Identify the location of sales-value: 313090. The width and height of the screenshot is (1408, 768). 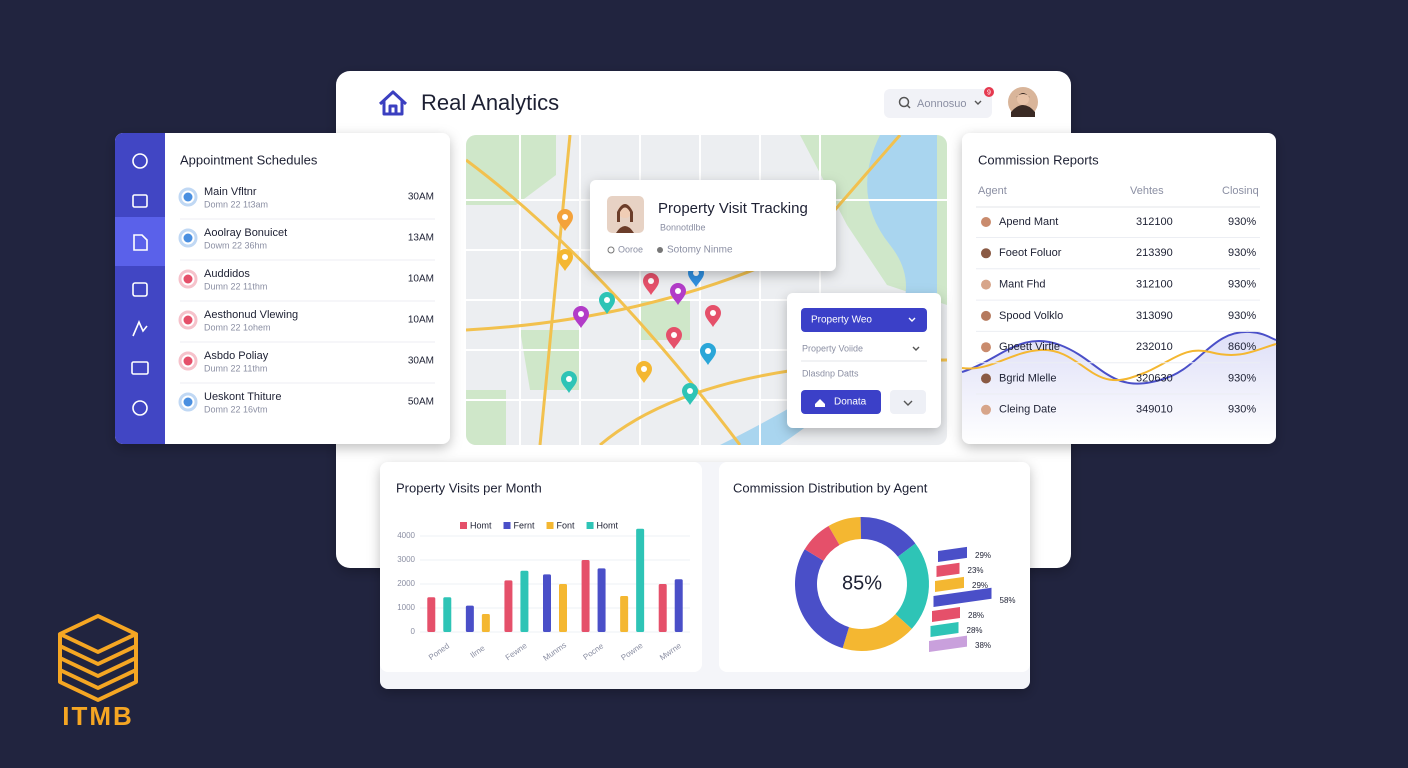
(1154, 316).